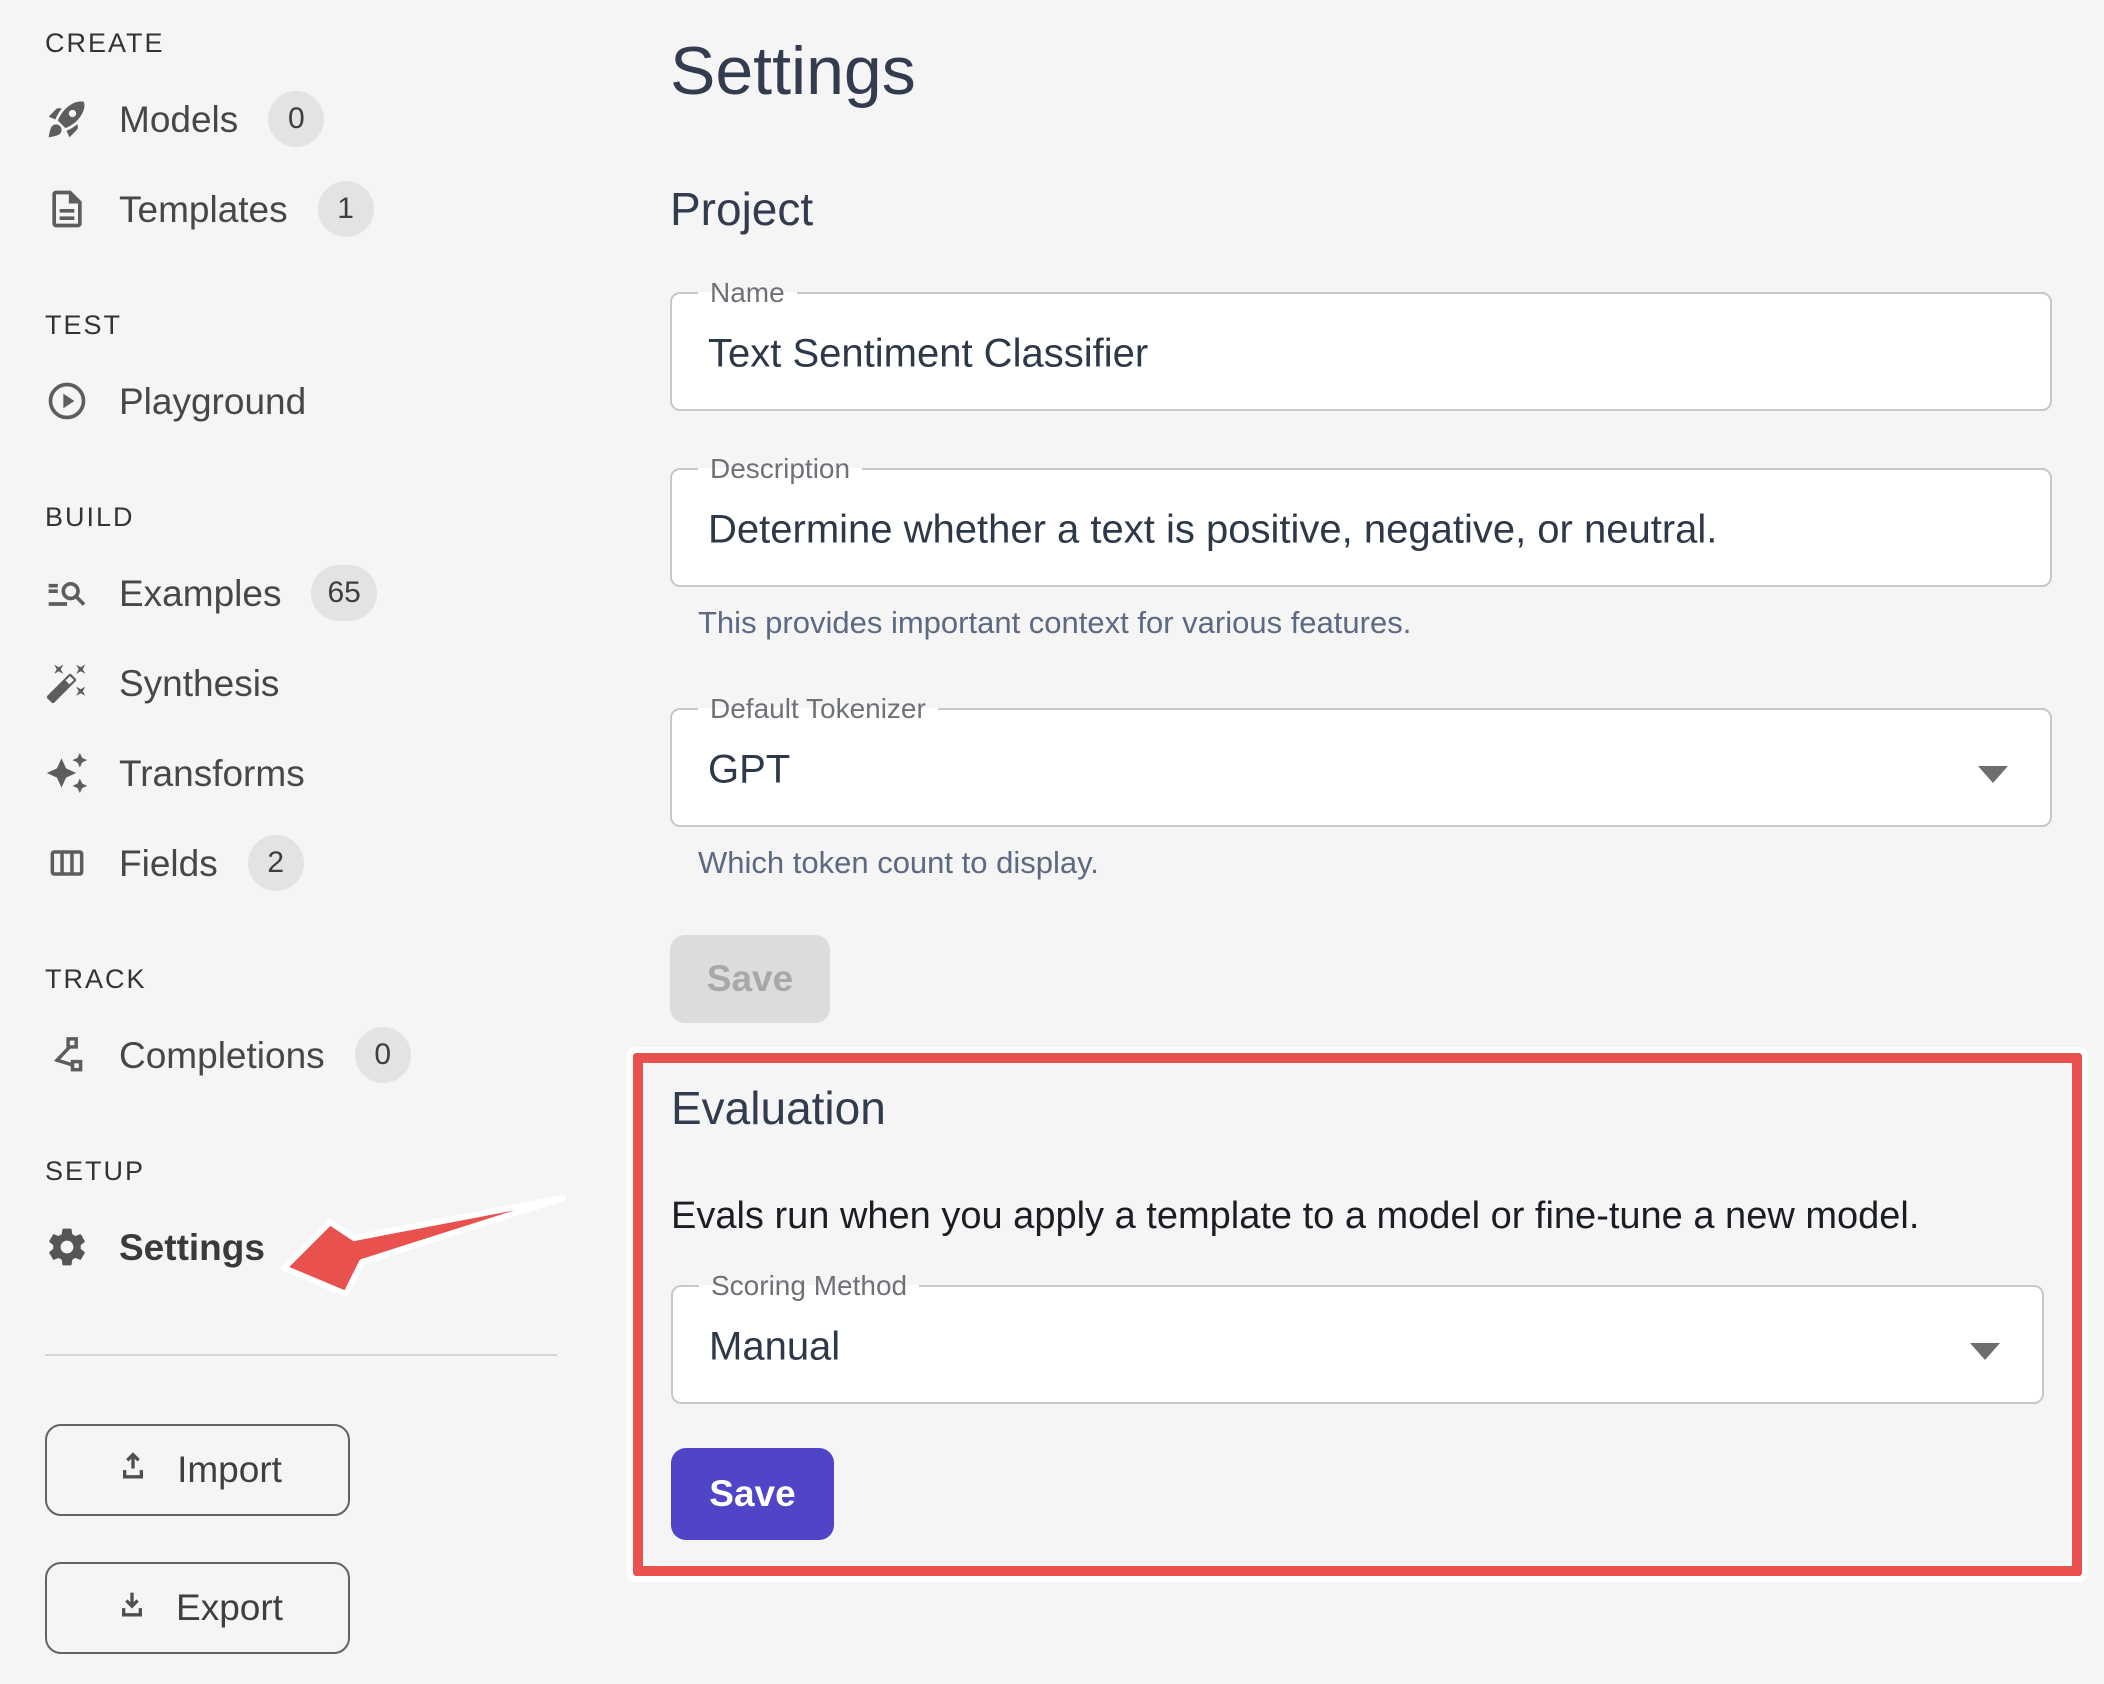 Image resolution: width=2104 pixels, height=1684 pixels. I want to click on completions-count-badge: 0, so click(382, 1055).